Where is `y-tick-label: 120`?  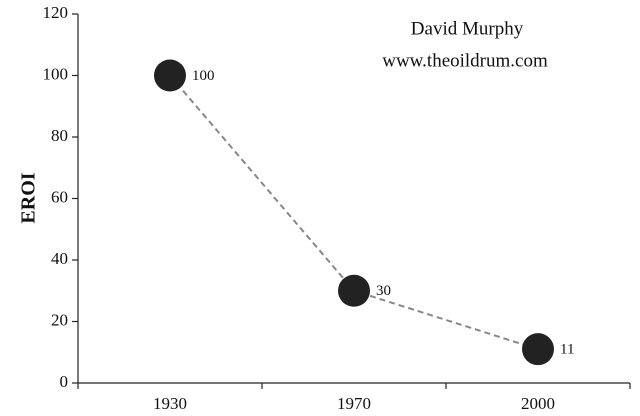
y-tick-label: 120 is located at coordinates (56, 12).